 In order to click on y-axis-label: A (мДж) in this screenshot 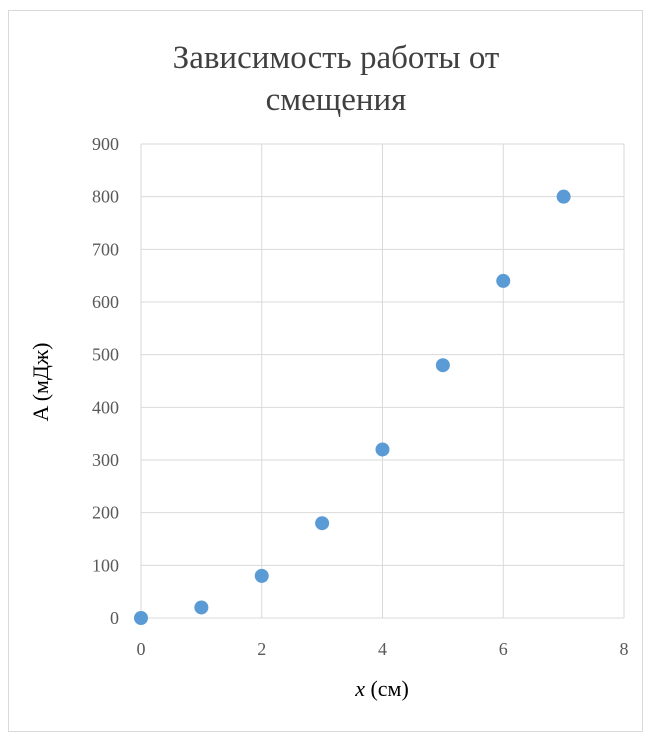, I will do `click(40, 382)`.